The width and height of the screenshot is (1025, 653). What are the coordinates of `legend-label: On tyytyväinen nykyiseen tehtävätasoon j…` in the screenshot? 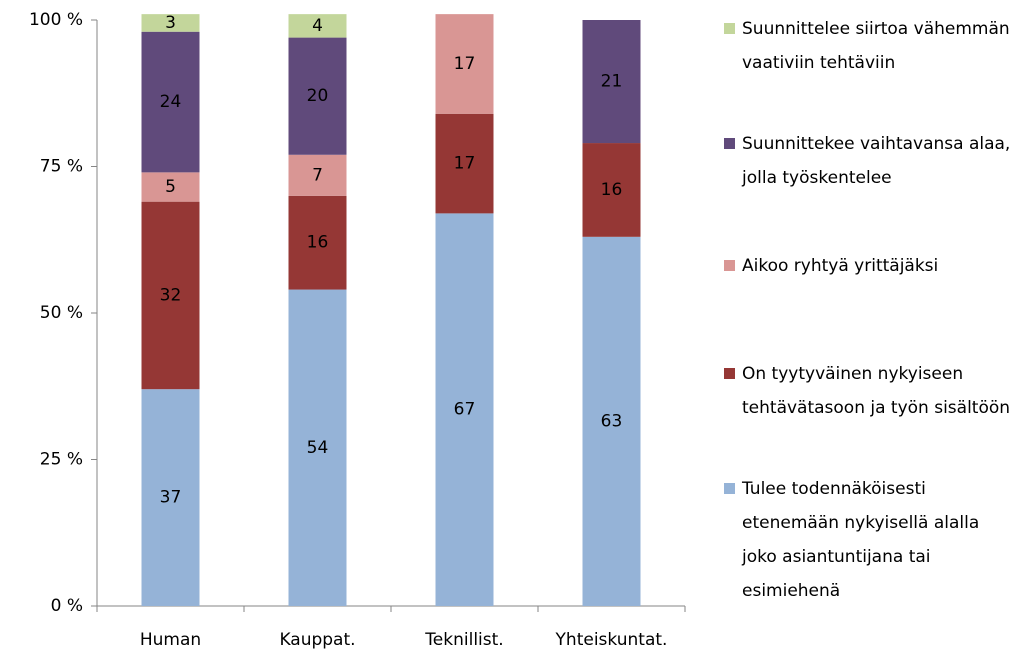 It's located at (876, 391).